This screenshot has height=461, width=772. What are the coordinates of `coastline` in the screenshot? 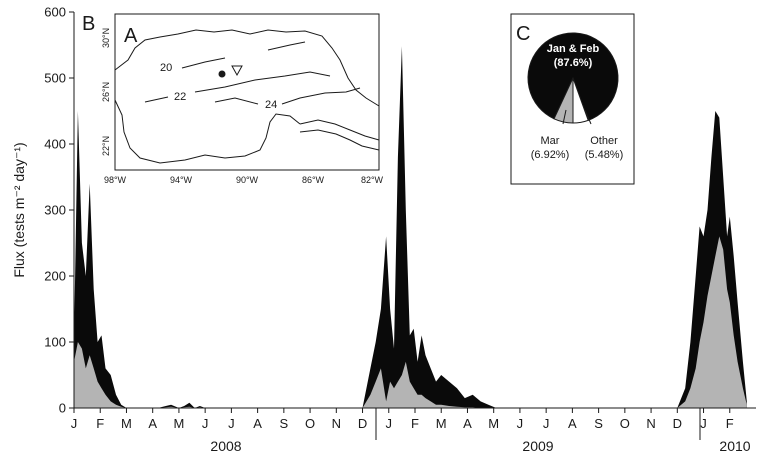 It's located at (247, 96).